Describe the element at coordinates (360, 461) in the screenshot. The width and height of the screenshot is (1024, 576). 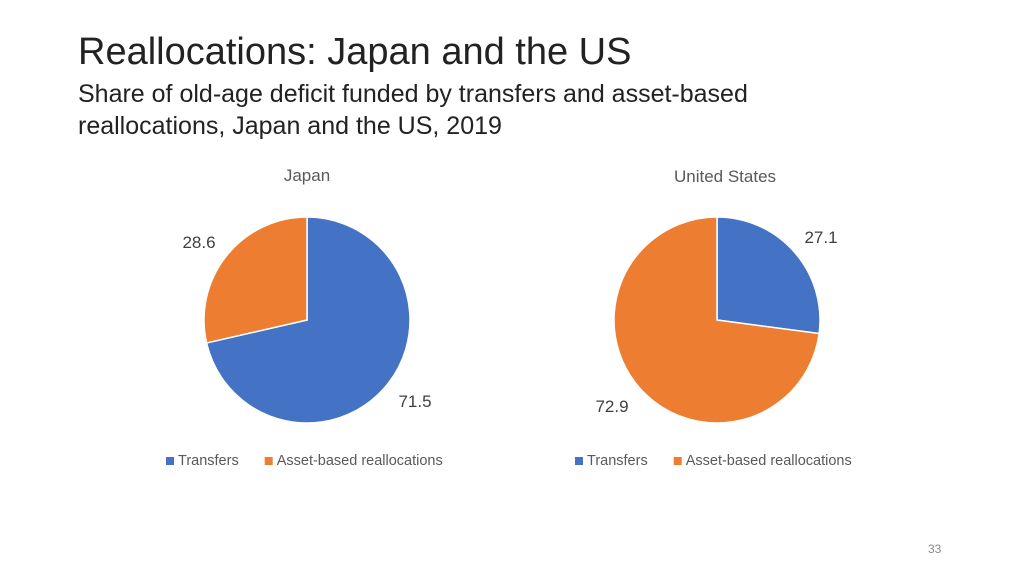
I see `japan-legend-label-asset-based-reallocations: Asset-based reallocations` at that location.